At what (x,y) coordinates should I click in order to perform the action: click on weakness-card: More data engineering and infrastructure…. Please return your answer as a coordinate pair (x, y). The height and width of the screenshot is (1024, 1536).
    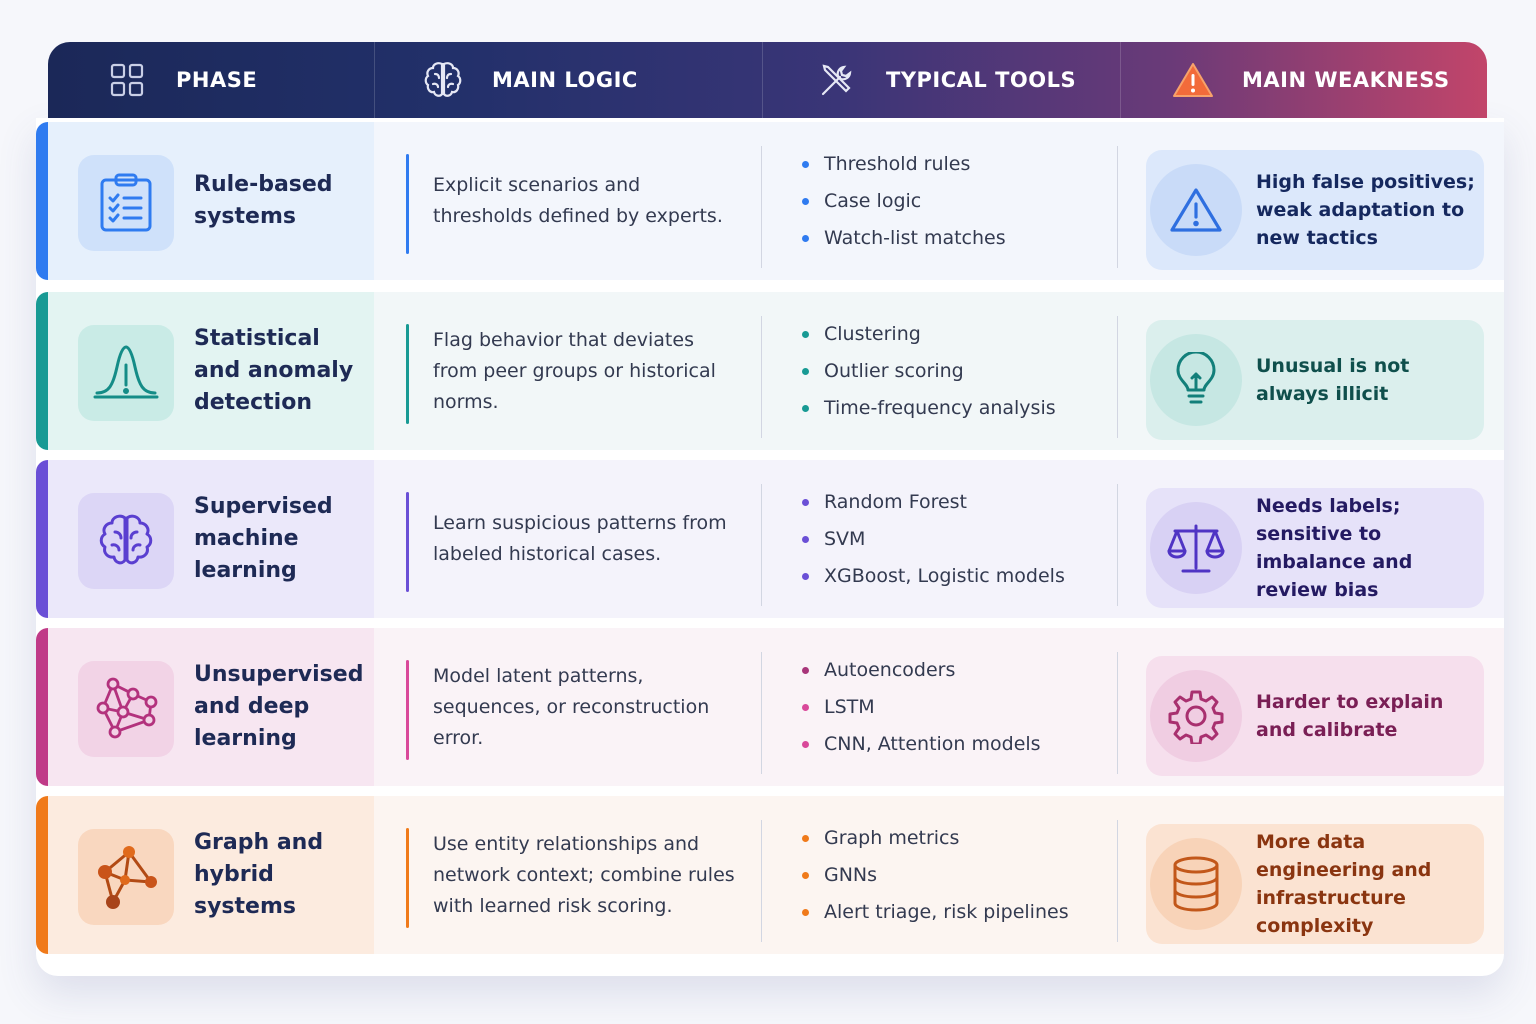
    Looking at the image, I should click on (1315, 884).